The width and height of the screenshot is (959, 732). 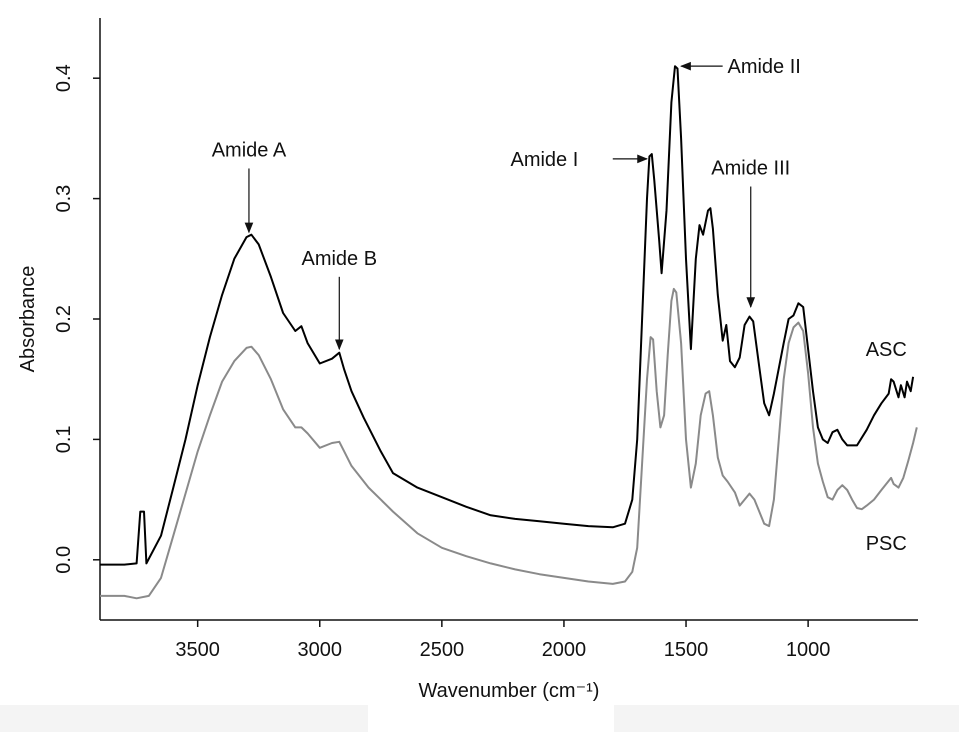 What do you see at coordinates (28, 319) in the screenshot?
I see `y-axis-title: Absorbance` at bounding box center [28, 319].